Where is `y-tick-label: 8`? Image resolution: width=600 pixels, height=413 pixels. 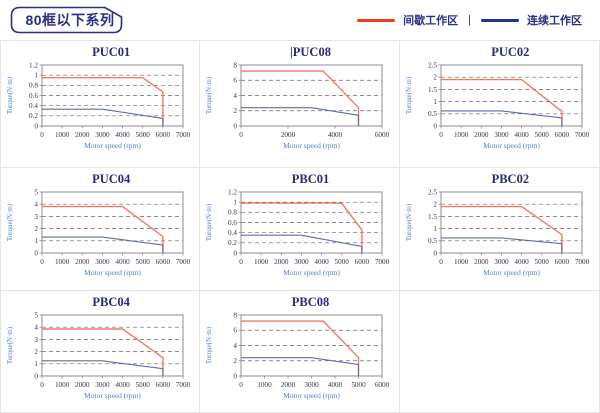 y-tick-label: 8 is located at coordinates (236, 65).